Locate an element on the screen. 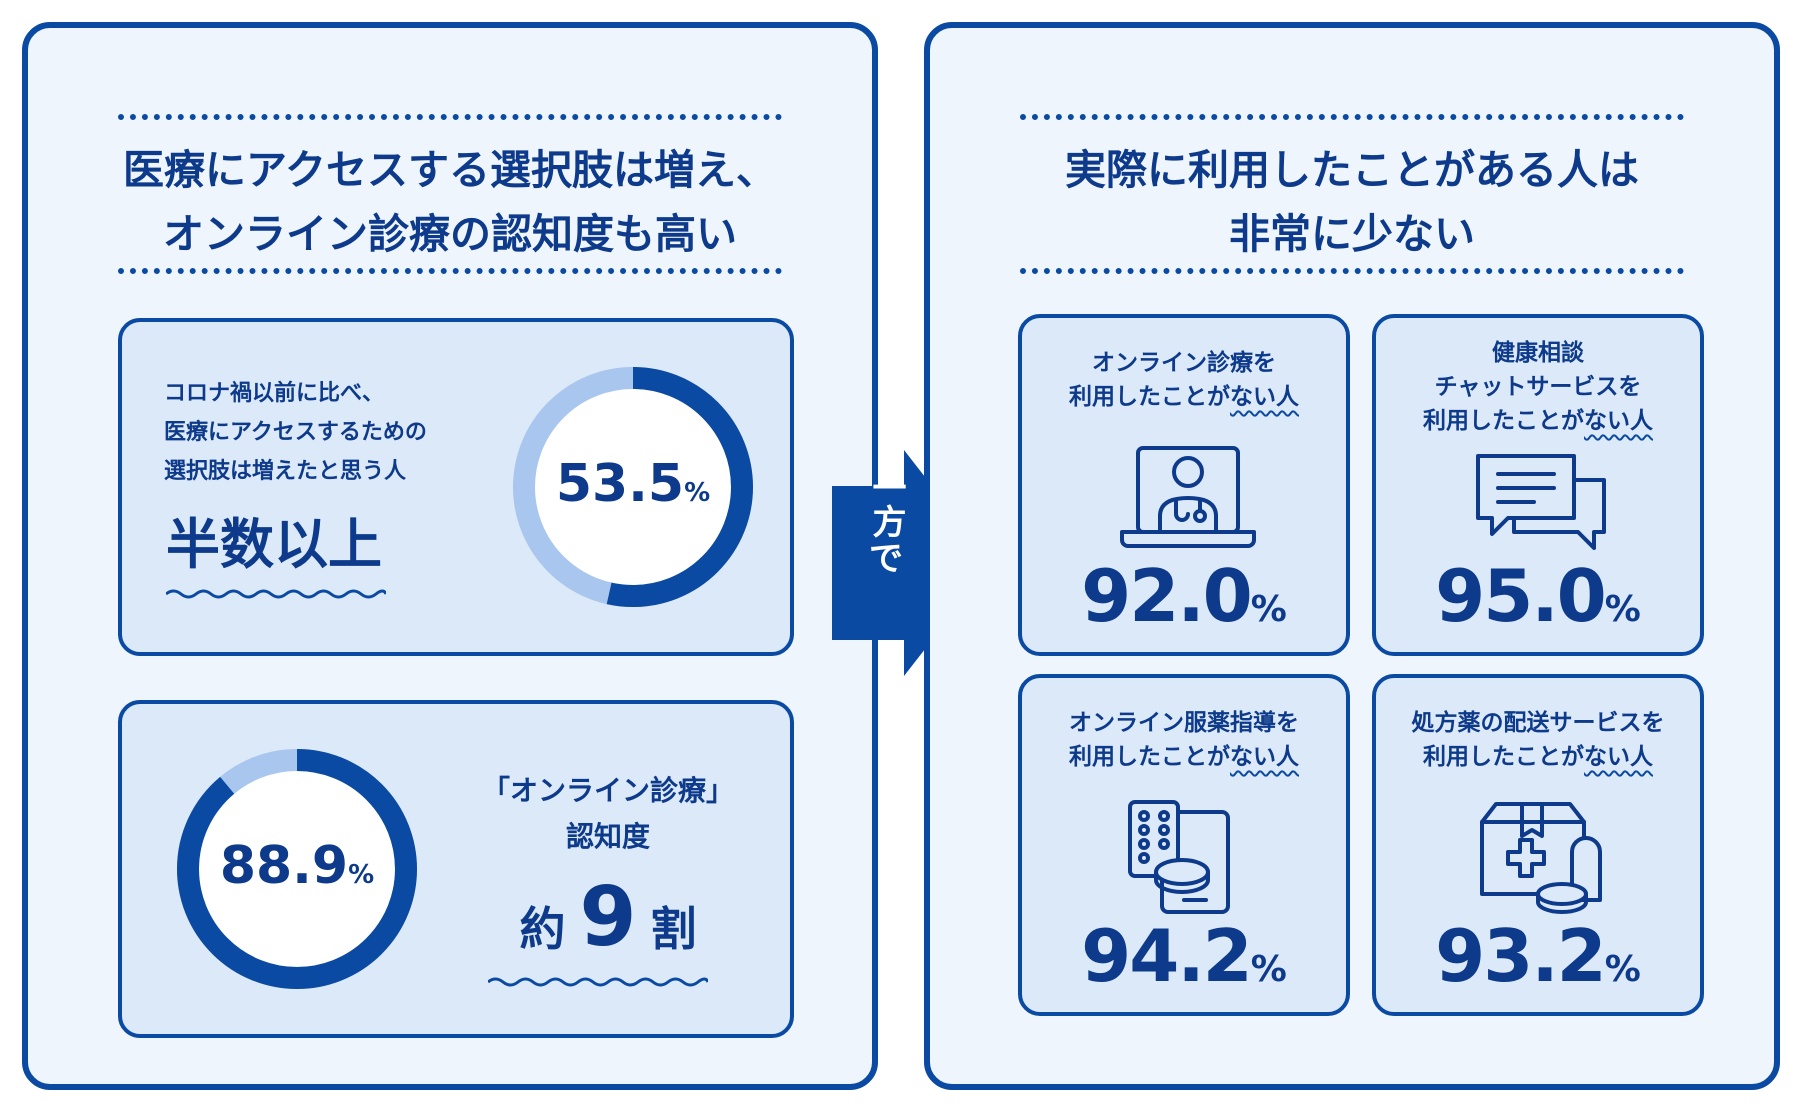 The image size is (1800, 1120). transition-label-line1: 一方 is located at coordinates (886, 504).